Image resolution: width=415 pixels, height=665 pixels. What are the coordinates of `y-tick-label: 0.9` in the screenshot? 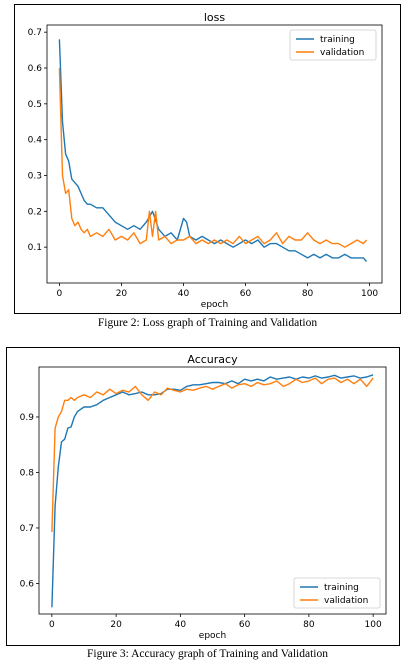 It's located at (27, 418).